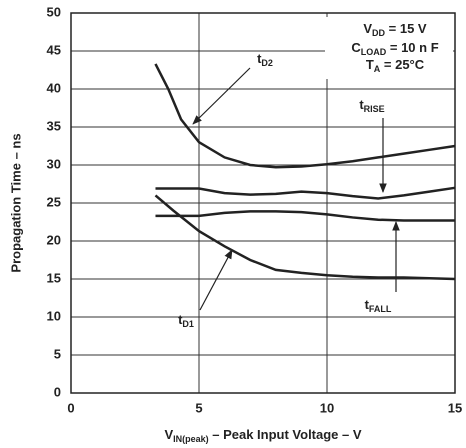 The height and width of the screenshot is (448, 466). Describe the element at coordinates (380, 309) in the screenshot. I see `series-label-sub: FALL` at that location.